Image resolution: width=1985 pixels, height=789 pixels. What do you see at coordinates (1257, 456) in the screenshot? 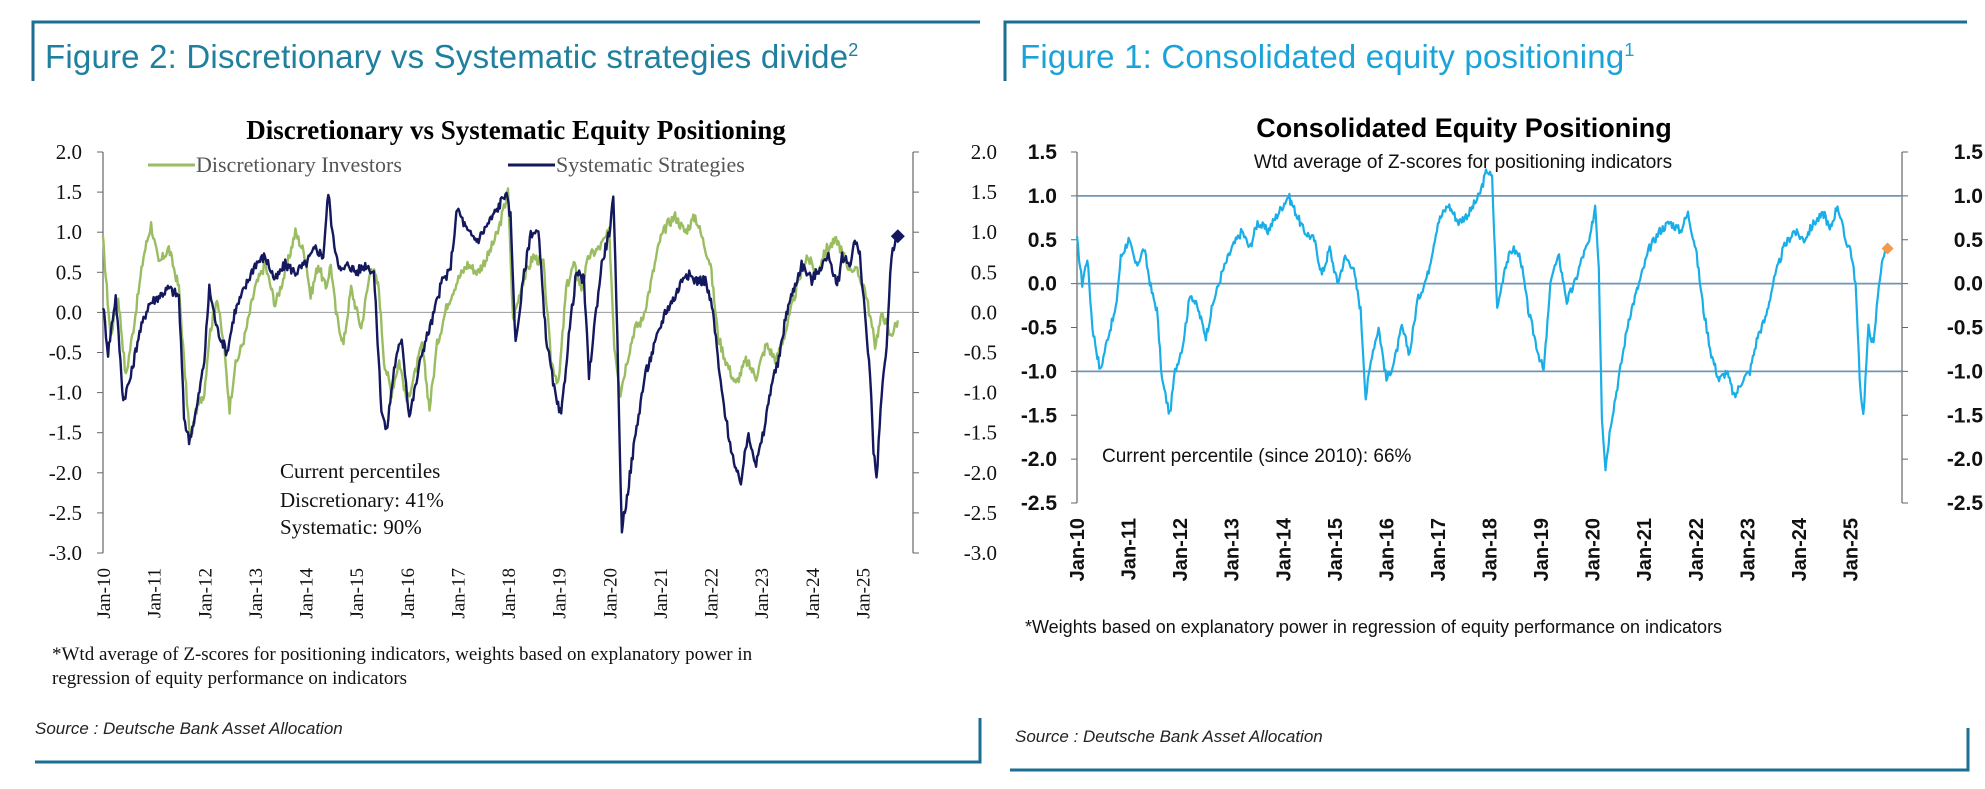
I see `right-chart-annotation: Current percentile (since 2010): 66%` at bounding box center [1257, 456].